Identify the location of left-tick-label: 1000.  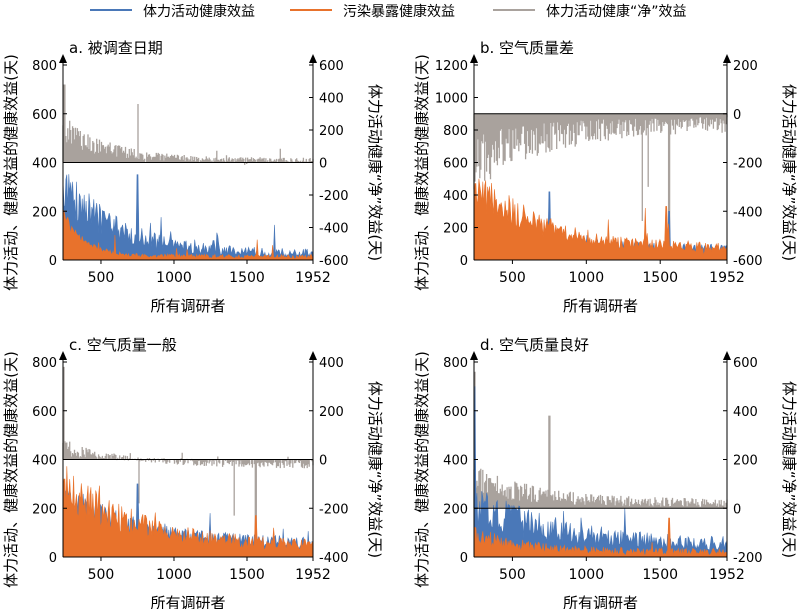
(451, 99).